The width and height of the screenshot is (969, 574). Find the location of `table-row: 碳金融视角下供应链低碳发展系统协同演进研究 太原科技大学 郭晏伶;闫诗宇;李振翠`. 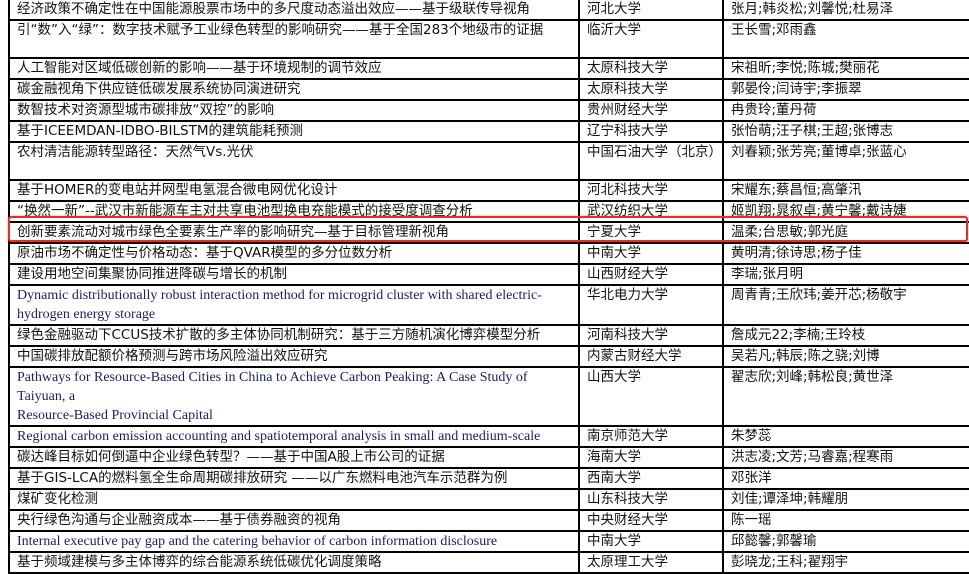

table-row: 碳金融视角下供应链低碳发展系统协同演进研究 太原科技大学 郭晏伶;闫诗宇;李振翠 is located at coordinates (488, 89).